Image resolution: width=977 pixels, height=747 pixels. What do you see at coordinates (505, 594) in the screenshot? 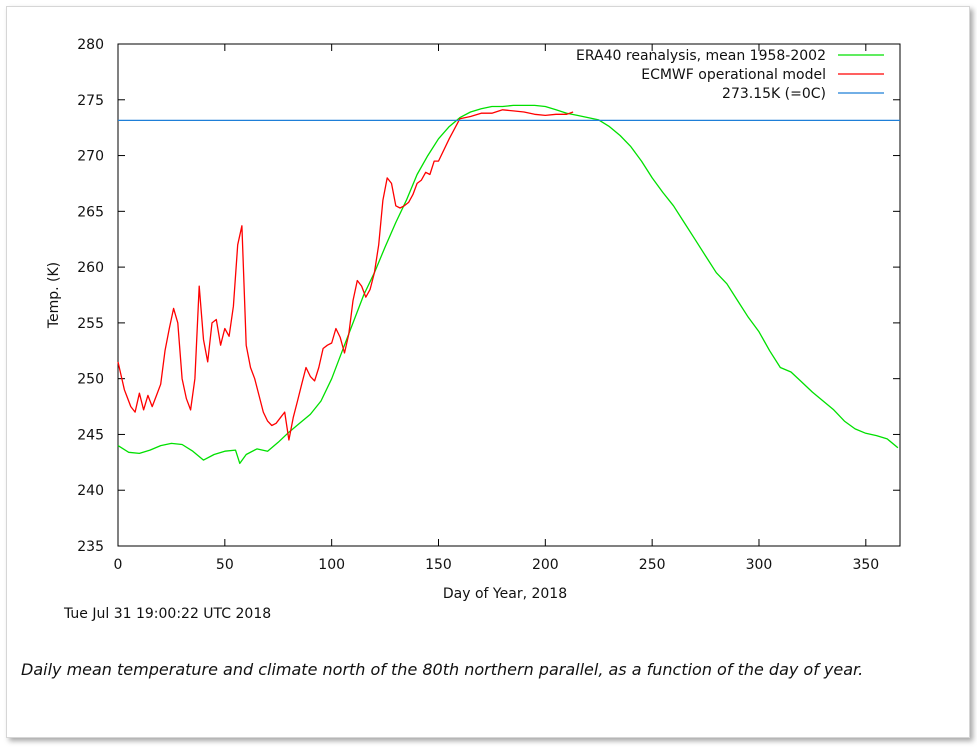
I see `x-axis-label: Day of Year, 2018` at bounding box center [505, 594].